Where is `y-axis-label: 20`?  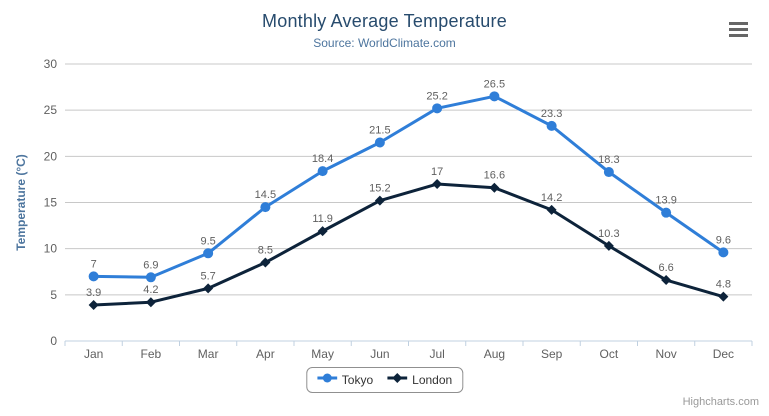
y-axis-label: 20 is located at coordinates (51, 156).